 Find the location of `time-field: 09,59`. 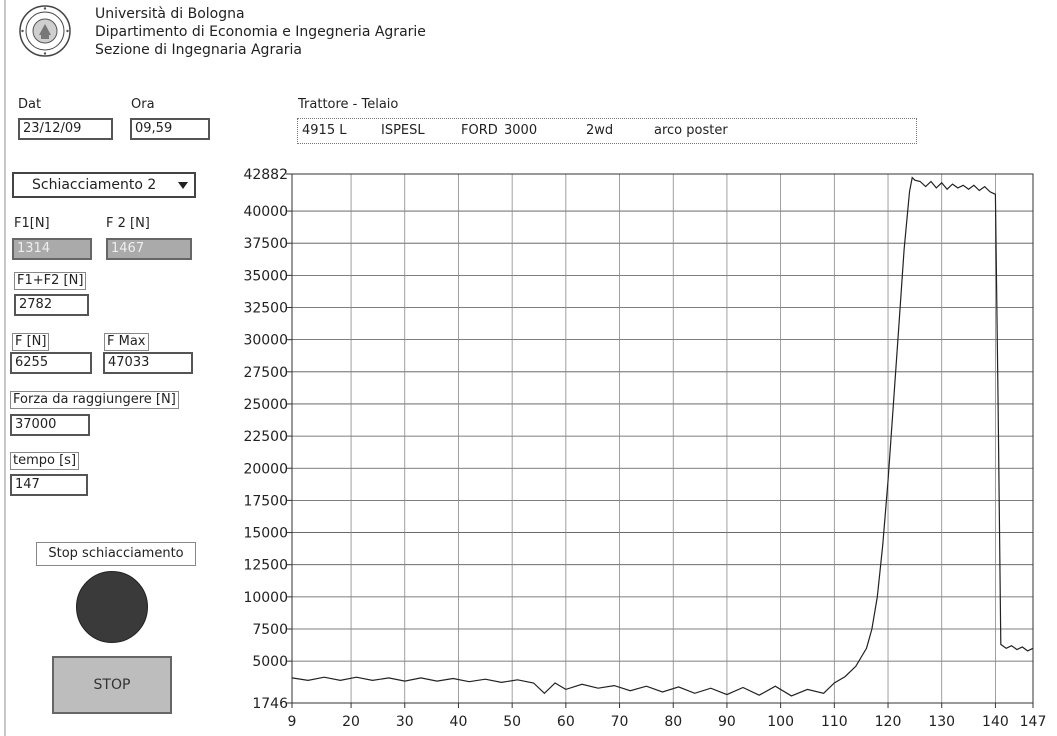

time-field: 09,59 is located at coordinates (170, 129).